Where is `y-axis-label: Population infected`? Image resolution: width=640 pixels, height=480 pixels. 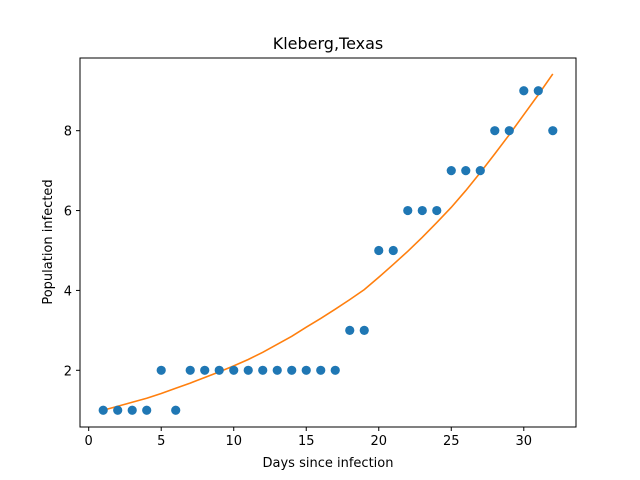 y-axis-label: Population infected is located at coordinates (48, 241).